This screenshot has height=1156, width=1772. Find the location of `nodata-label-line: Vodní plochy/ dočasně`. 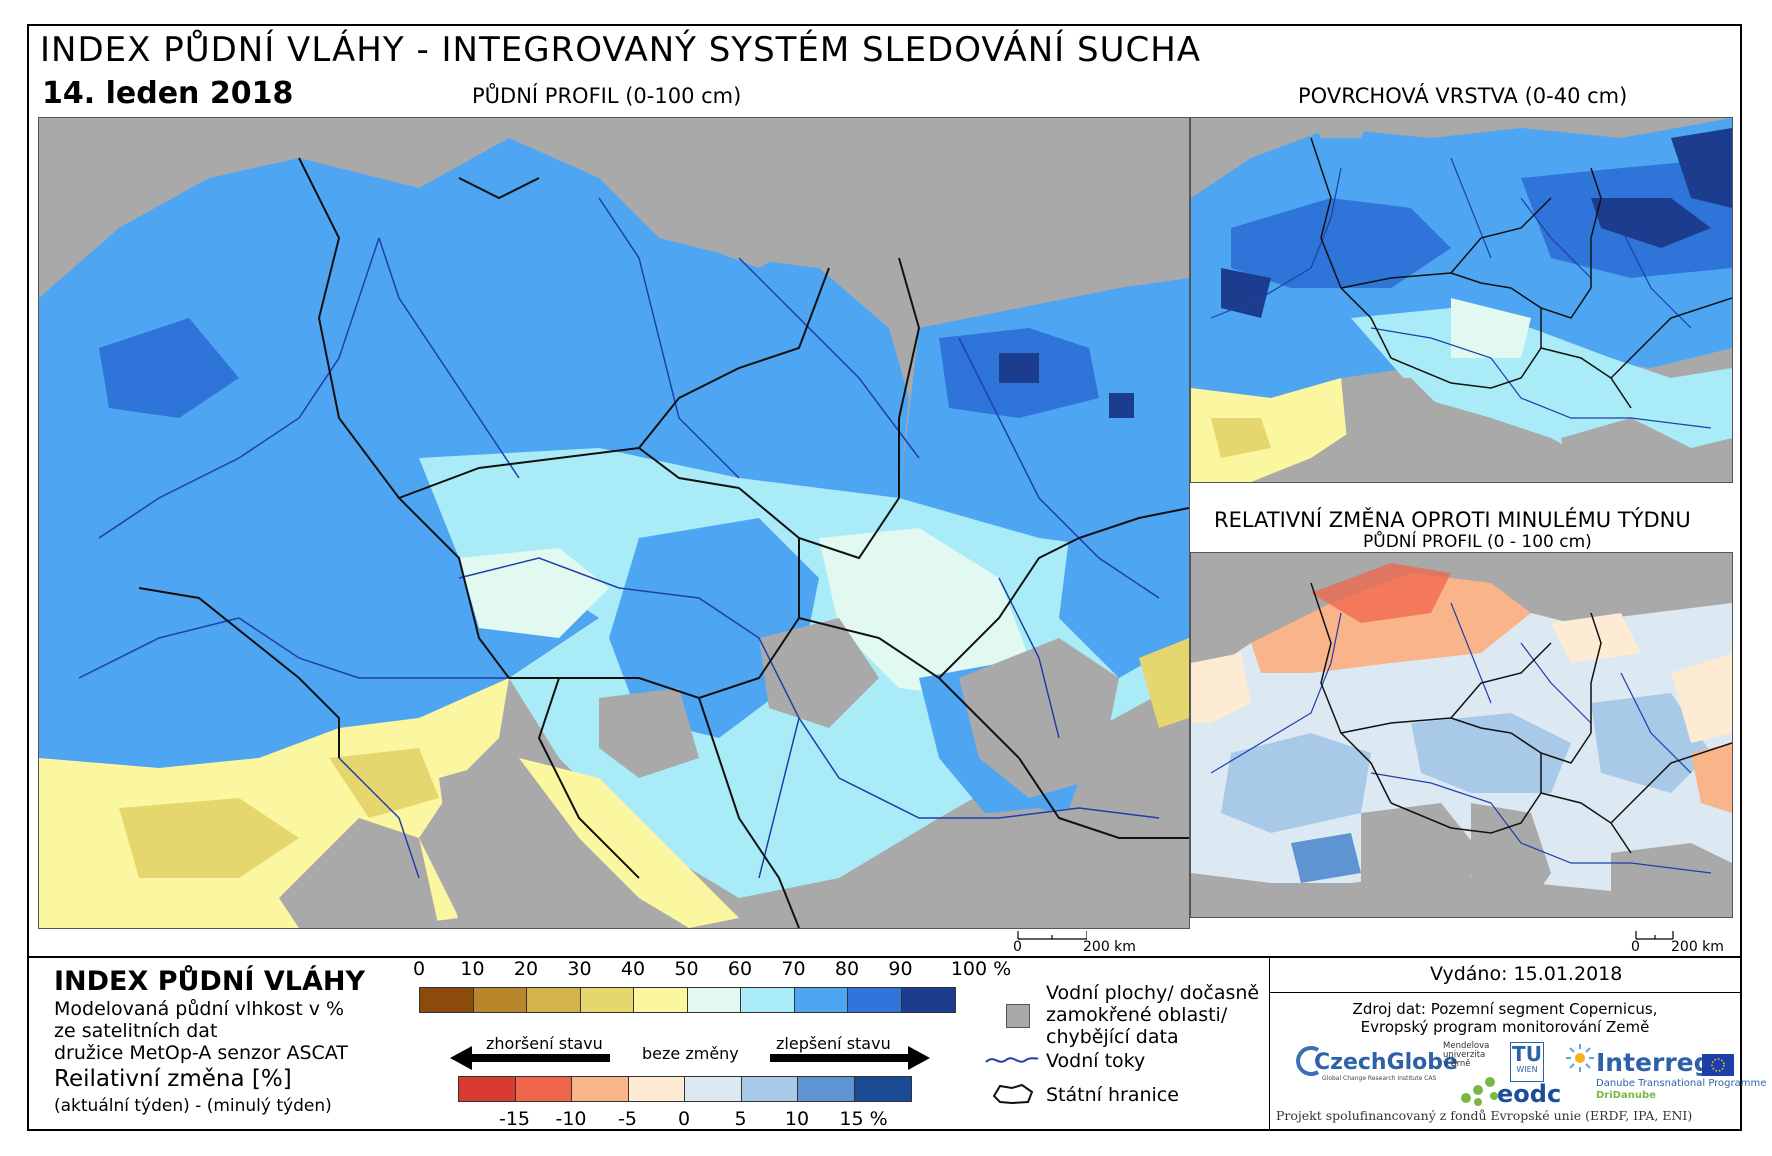

nodata-label-line: Vodní plochy/ dočasně is located at coordinates (1153, 993).